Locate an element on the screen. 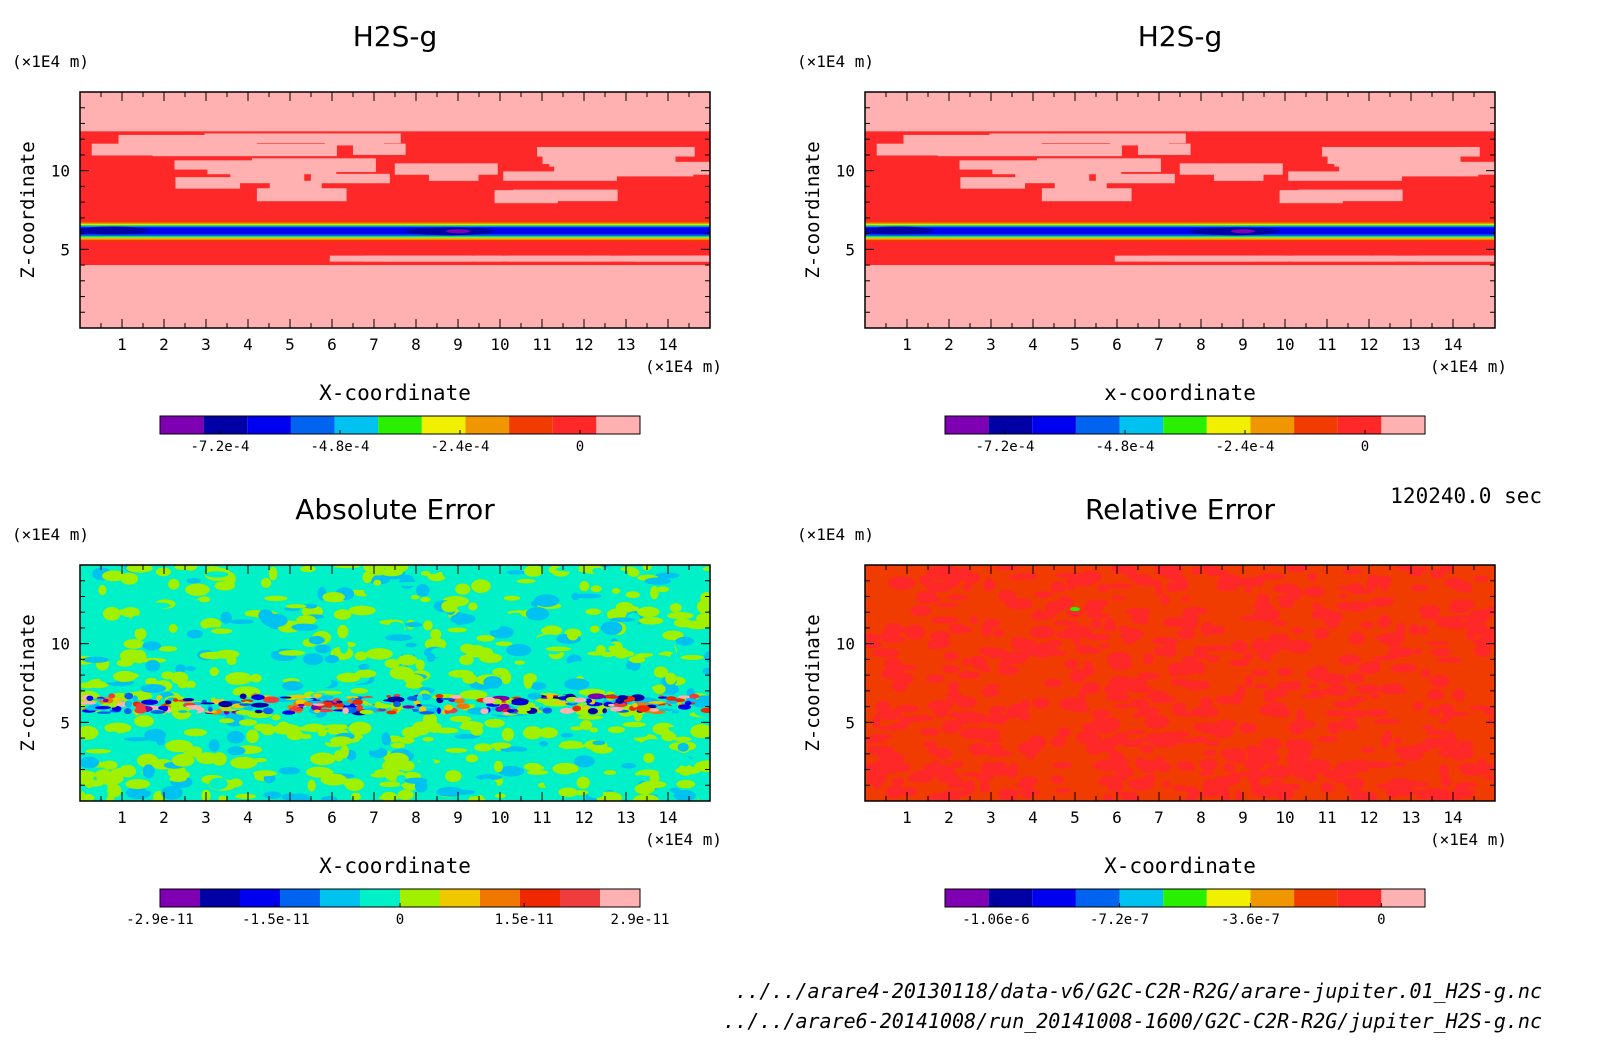  x-tick-label: 14 is located at coordinates (1452, 344).